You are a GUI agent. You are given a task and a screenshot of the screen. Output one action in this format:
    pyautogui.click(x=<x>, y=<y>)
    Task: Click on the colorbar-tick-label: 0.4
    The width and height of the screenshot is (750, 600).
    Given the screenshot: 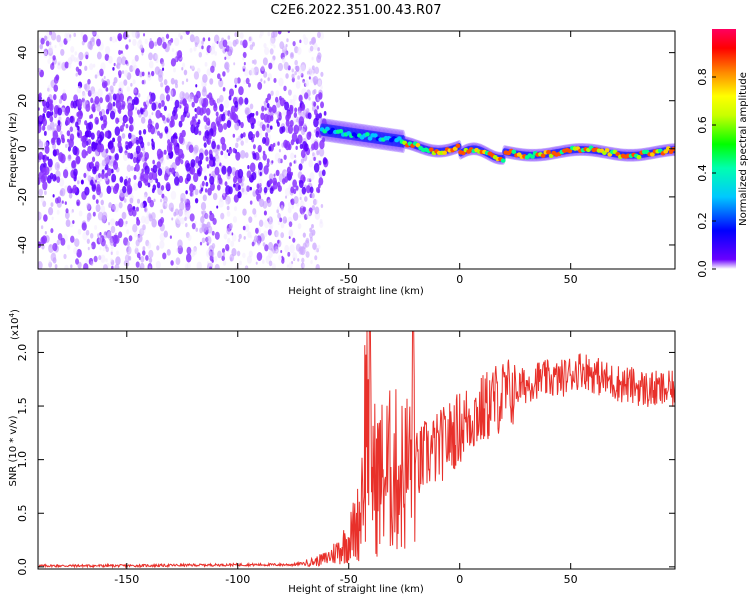 What is the action you would take?
    pyautogui.click(x=702, y=173)
    